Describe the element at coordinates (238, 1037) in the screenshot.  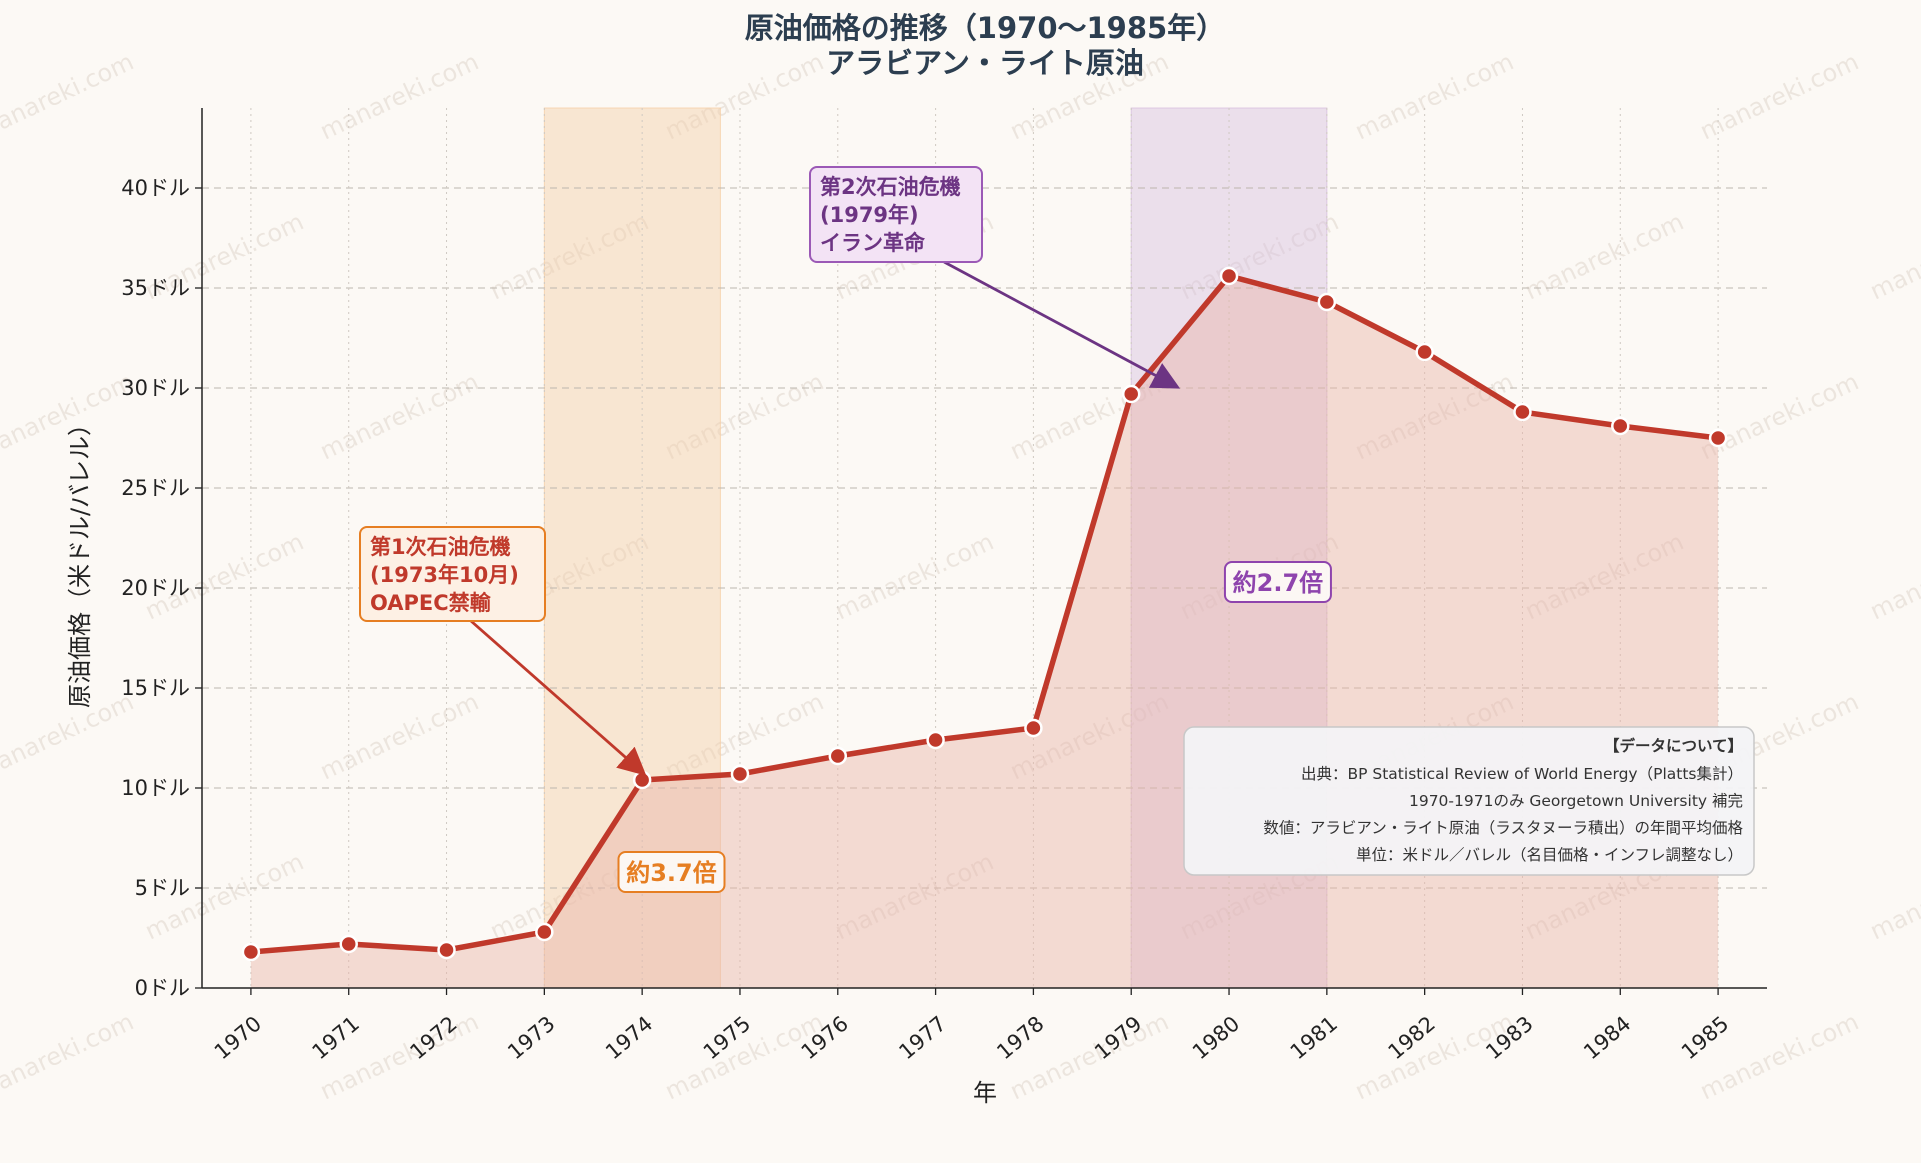
I see `x-tick-label: 1970` at that location.